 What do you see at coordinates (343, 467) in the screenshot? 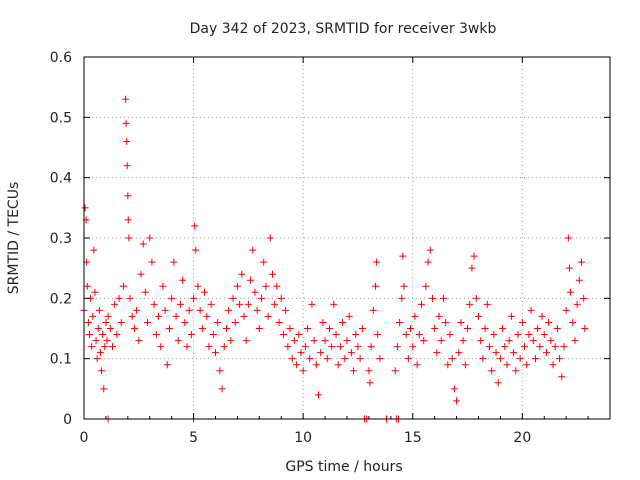
I see `x-axis-label: GPS time / hours` at bounding box center [343, 467].